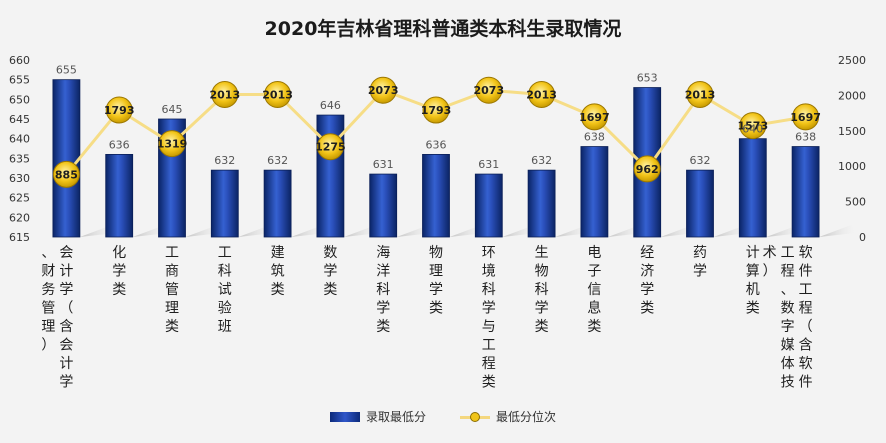 This screenshot has width=886, height=443. What do you see at coordinates (278, 271) in the screenshot?
I see `x-tick-label: 建筑类` at bounding box center [278, 271].